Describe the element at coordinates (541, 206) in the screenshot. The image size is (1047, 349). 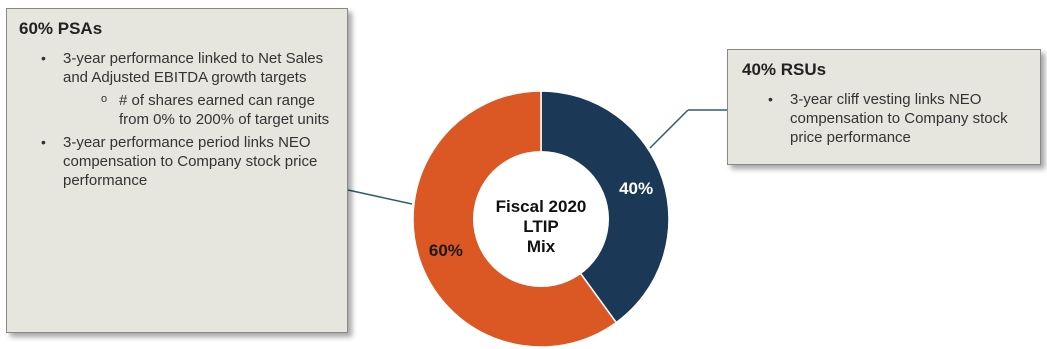
I see `donut-center-line-1: Fiscal 2020` at that location.